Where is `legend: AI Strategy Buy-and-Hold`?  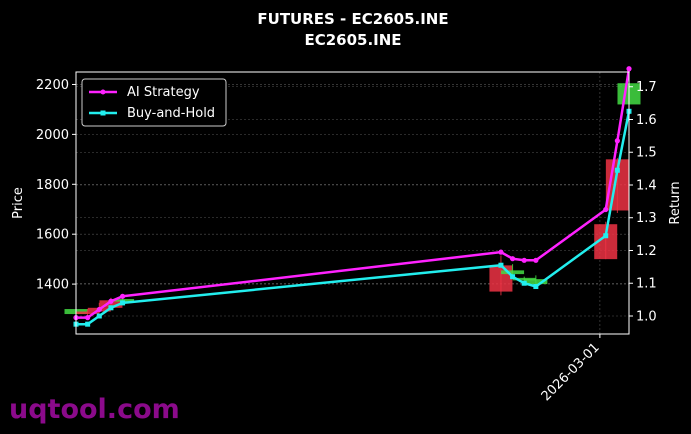 legend: AI Strategy Buy-and-Hold is located at coordinates (154, 102).